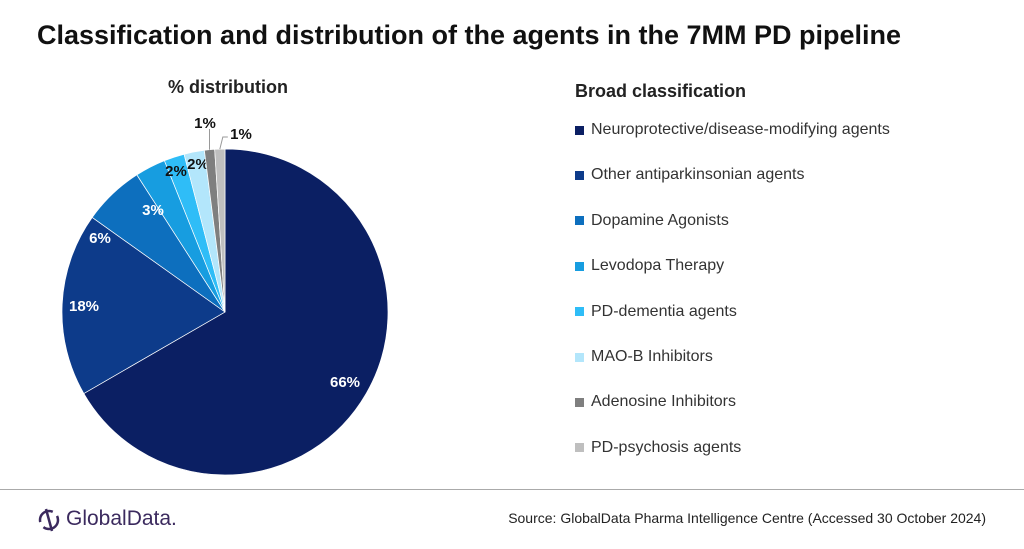 Image resolution: width=1024 pixels, height=549 pixels. Describe the element at coordinates (228, 87) in the screenshot. I see `pie-title: % distribution` at that location.